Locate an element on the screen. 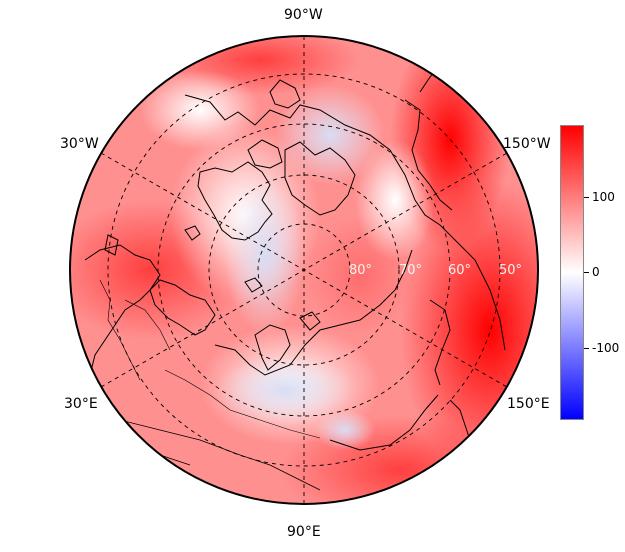 This screenshot has height=552, width=625. coastline-british-isles is located at coordinates (111, 245).